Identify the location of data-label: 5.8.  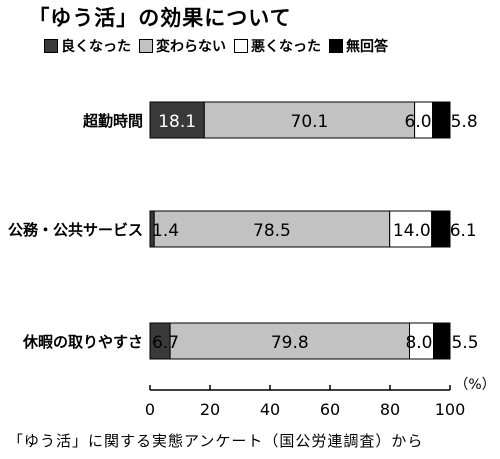
(464, 122).